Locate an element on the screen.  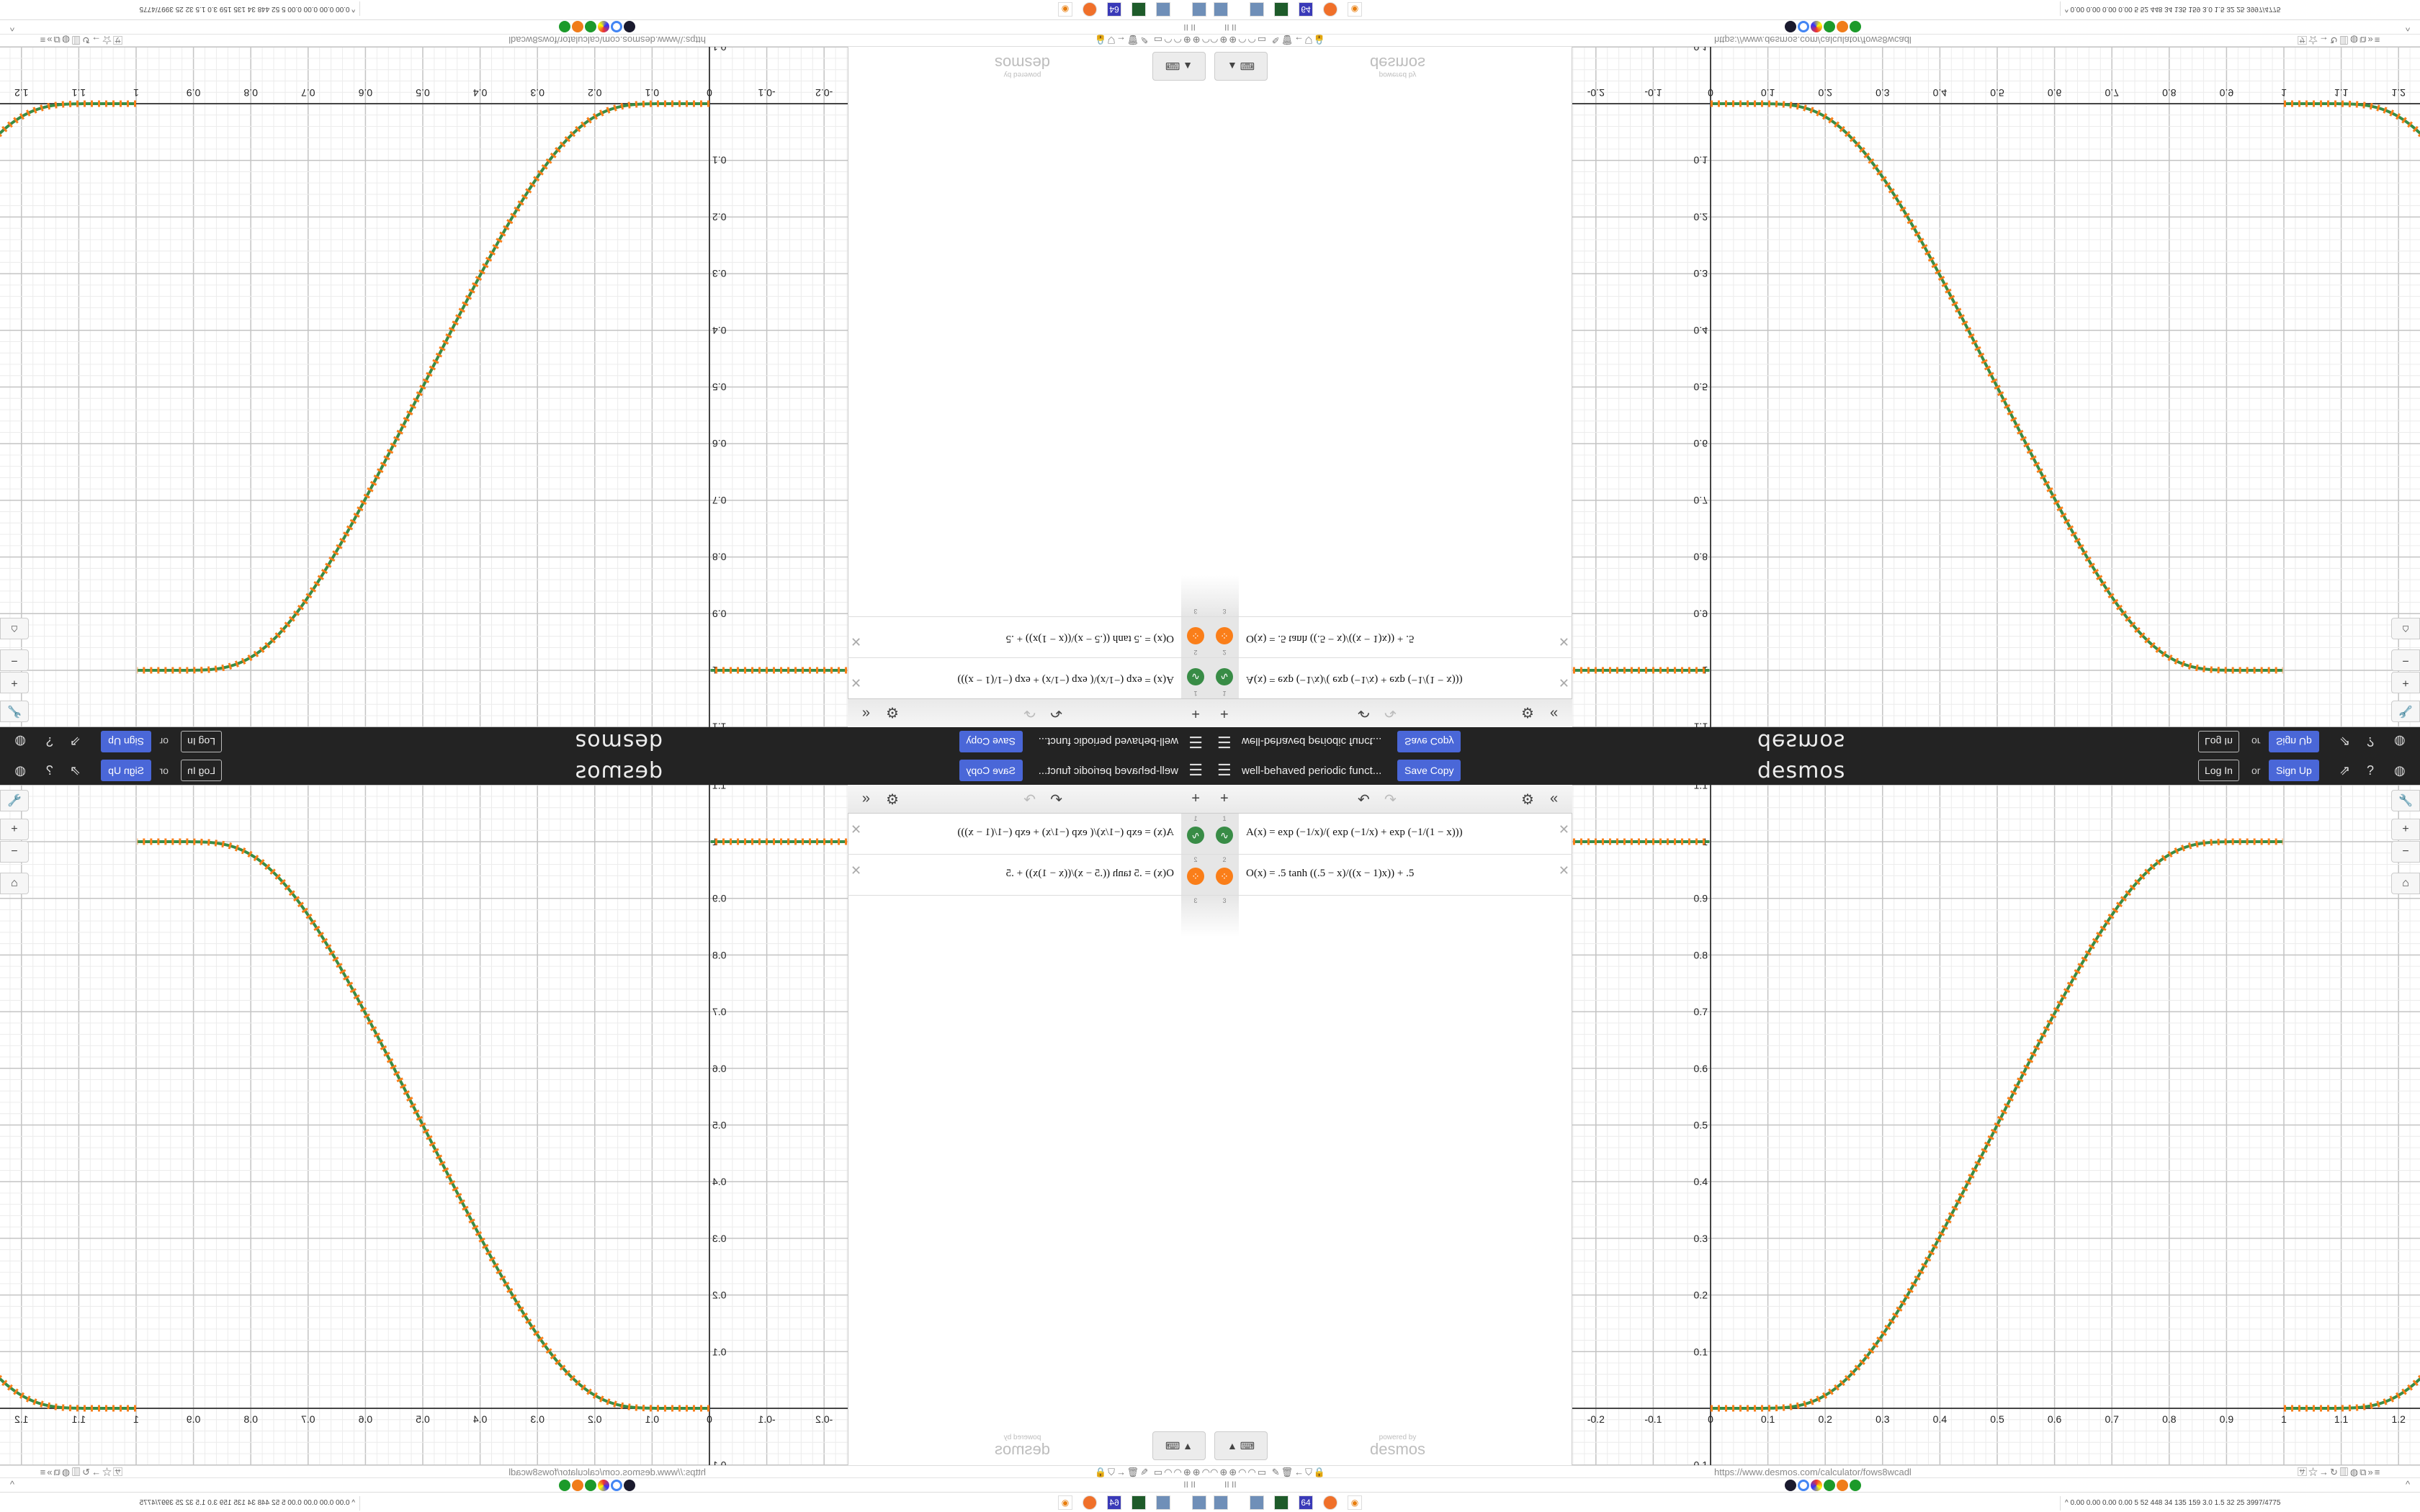
keypad-button: ▲ ⌨ is located at coordinates (1241, 66).